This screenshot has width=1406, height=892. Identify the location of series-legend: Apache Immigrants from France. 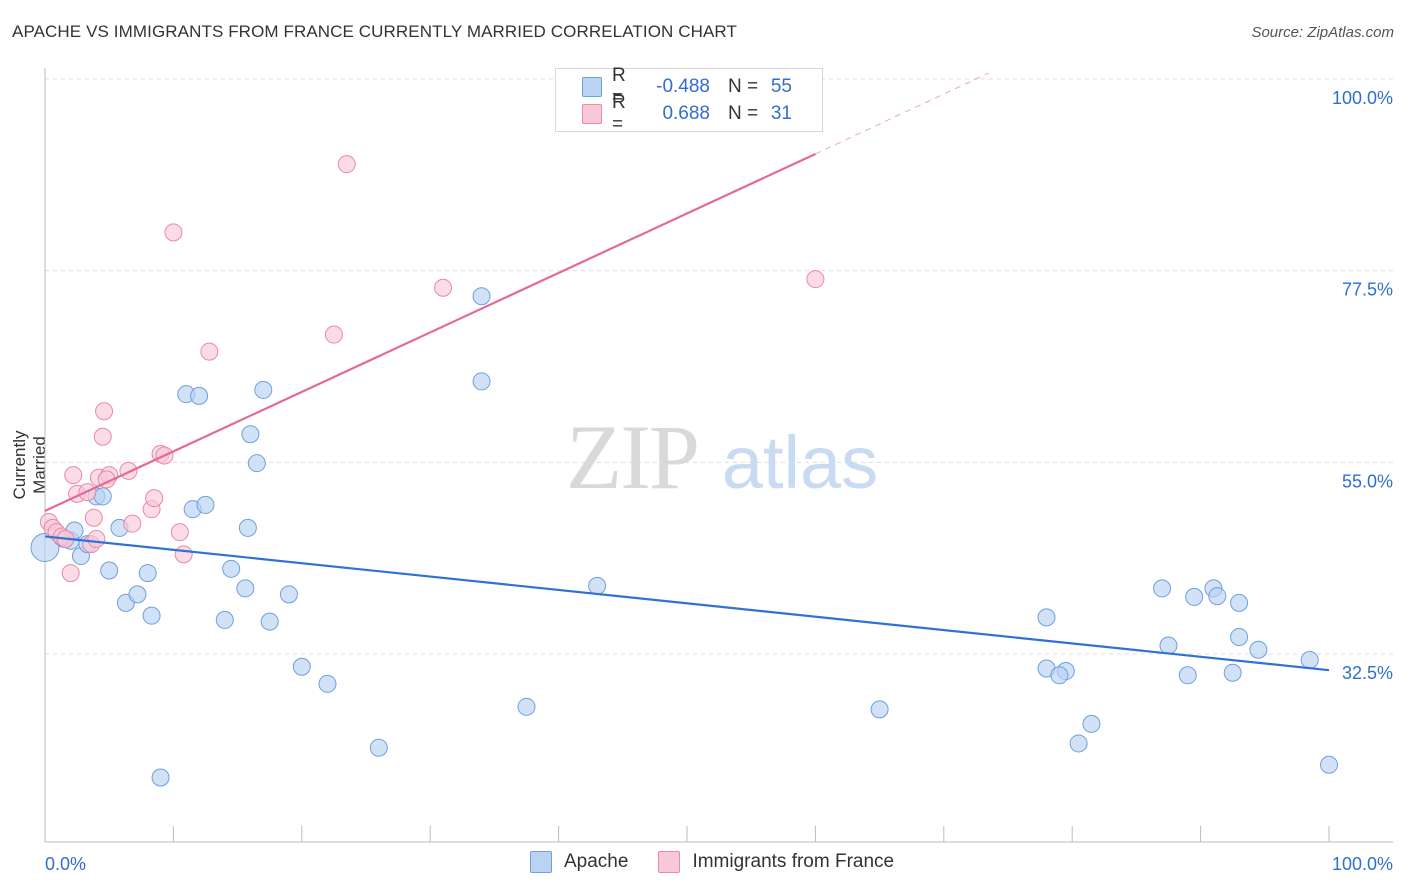
(727, 862).